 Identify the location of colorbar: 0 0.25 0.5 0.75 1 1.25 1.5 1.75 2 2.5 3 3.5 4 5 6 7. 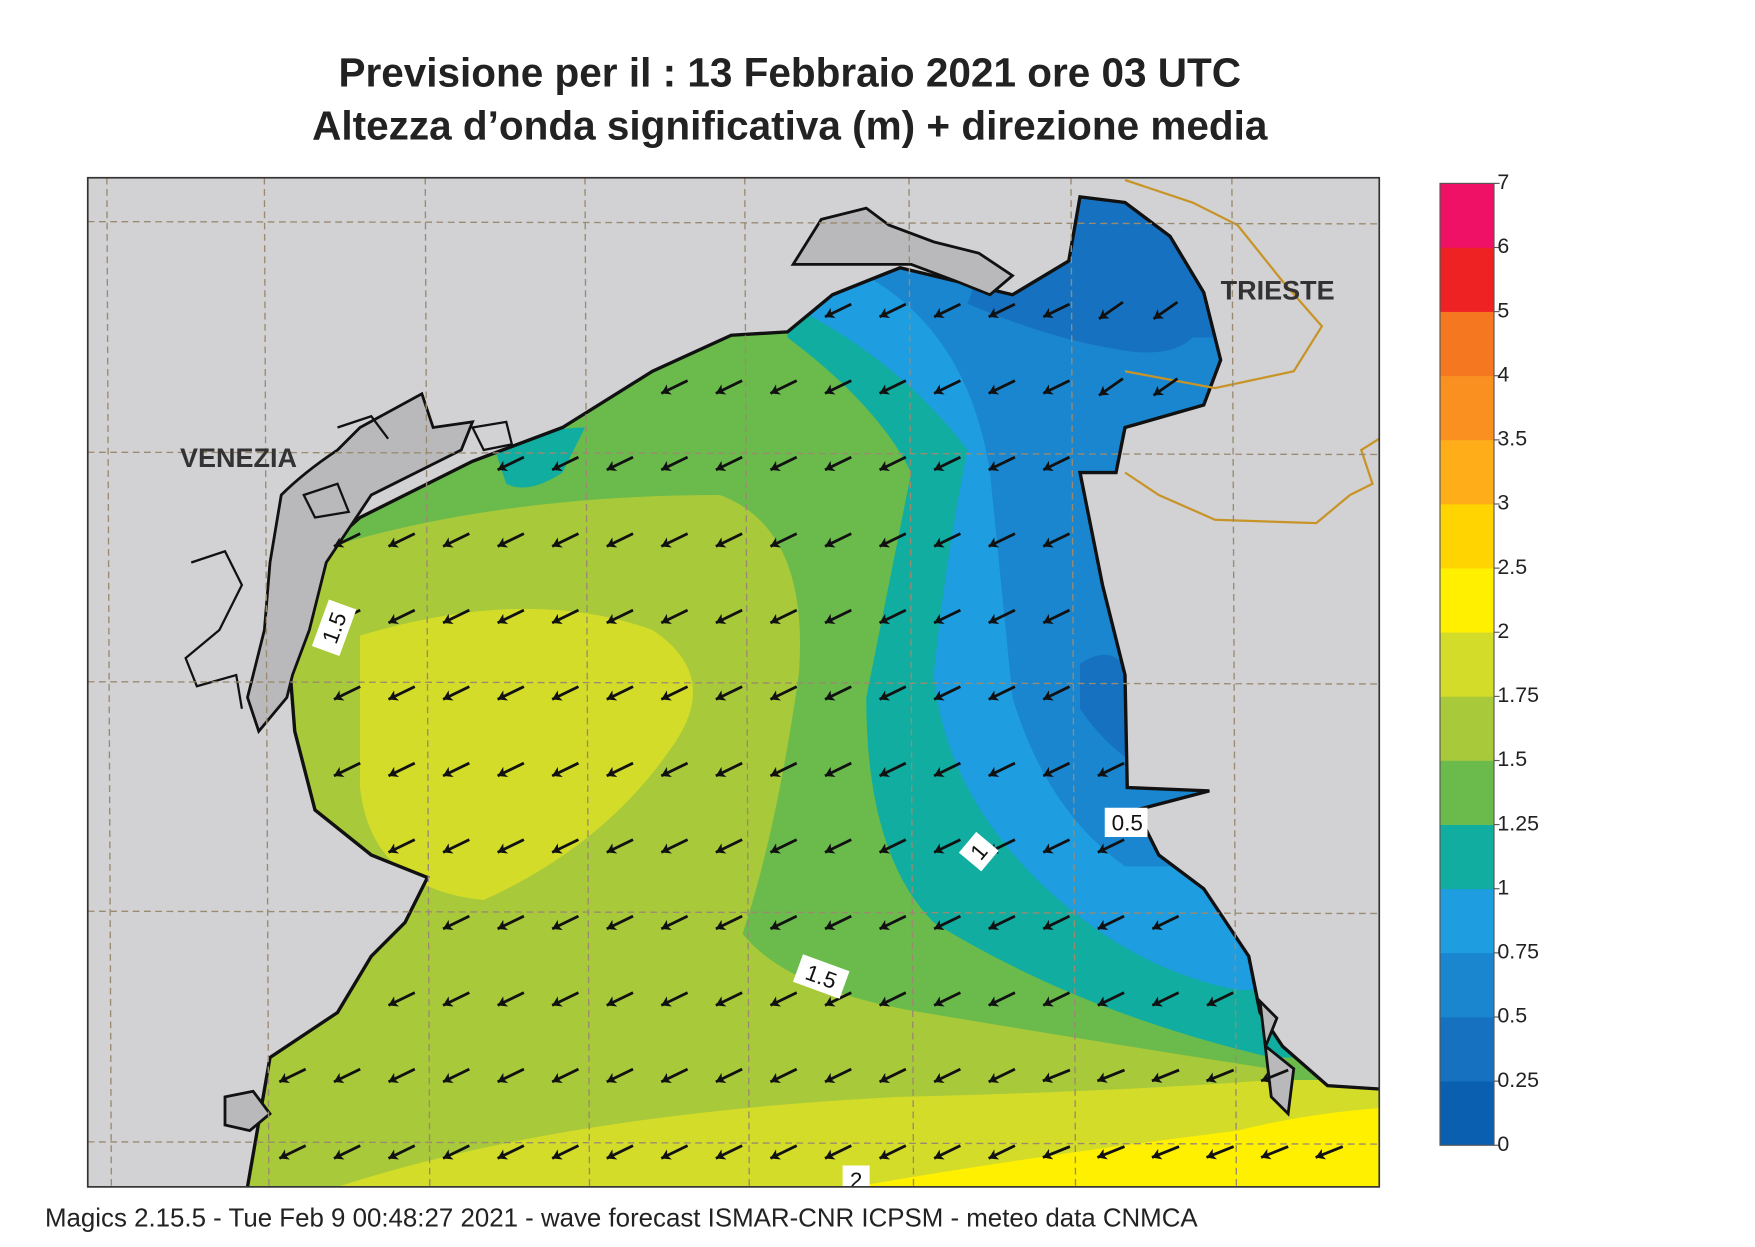
(1489, 663).